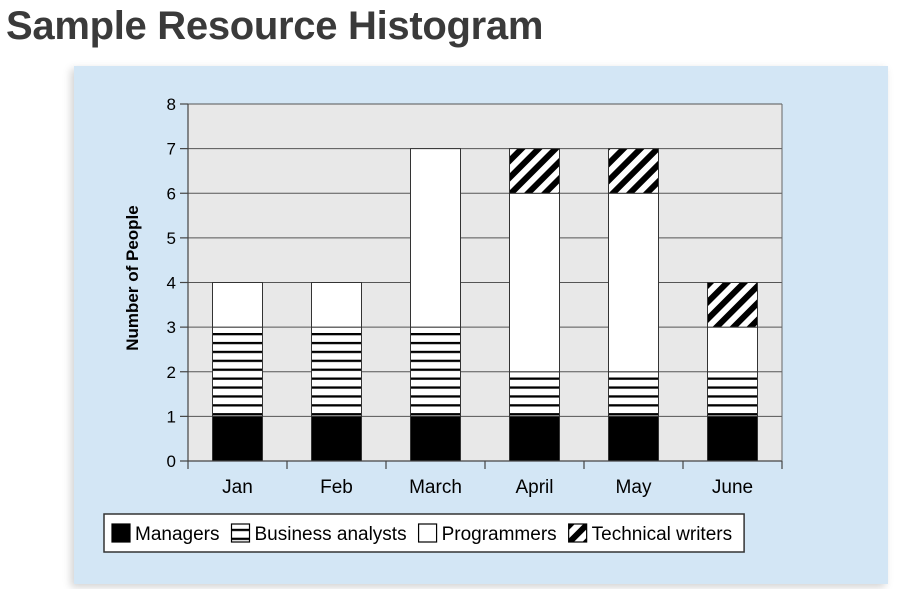  What do you see at coordinates (534, 394) in the screenshot?
I see `bar-business-analysts-april` at bounding box center [534, 394].